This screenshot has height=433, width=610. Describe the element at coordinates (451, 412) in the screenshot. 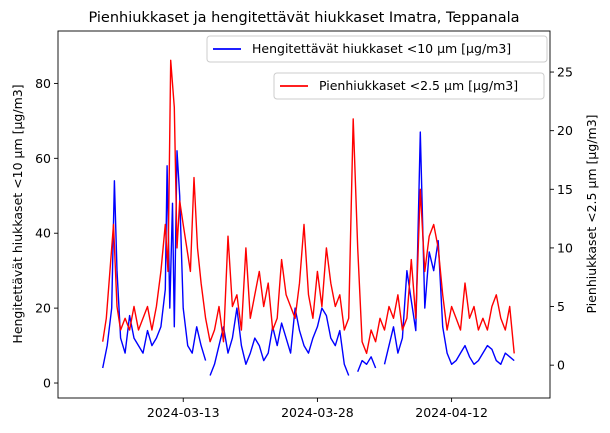

I see `x-tick-label-2: 2024-04-12` at that location.